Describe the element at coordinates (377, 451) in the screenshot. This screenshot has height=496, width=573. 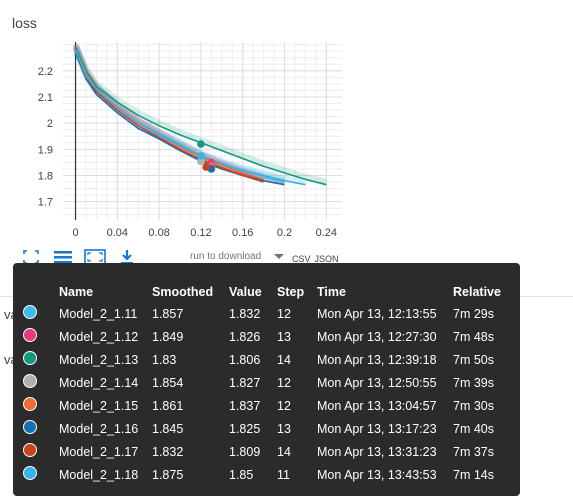
I see `time-value: Mon Apr 13, 13:31:23` at that location.